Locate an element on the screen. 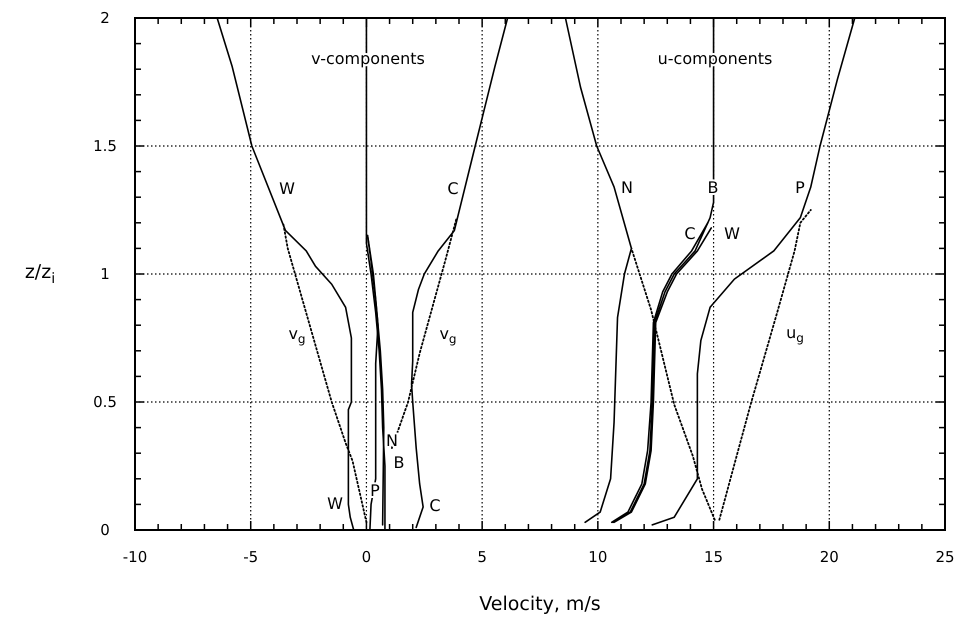 The image size is (962, 629). text: C is located at coordinates (435, 505).